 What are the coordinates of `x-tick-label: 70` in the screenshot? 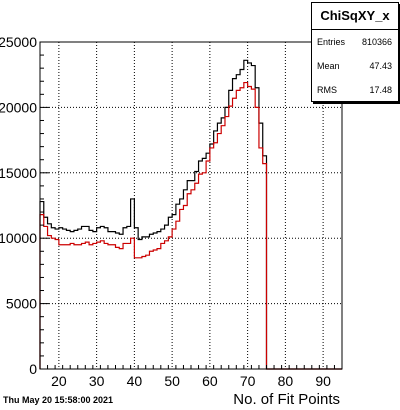 It's located at (248, 381).